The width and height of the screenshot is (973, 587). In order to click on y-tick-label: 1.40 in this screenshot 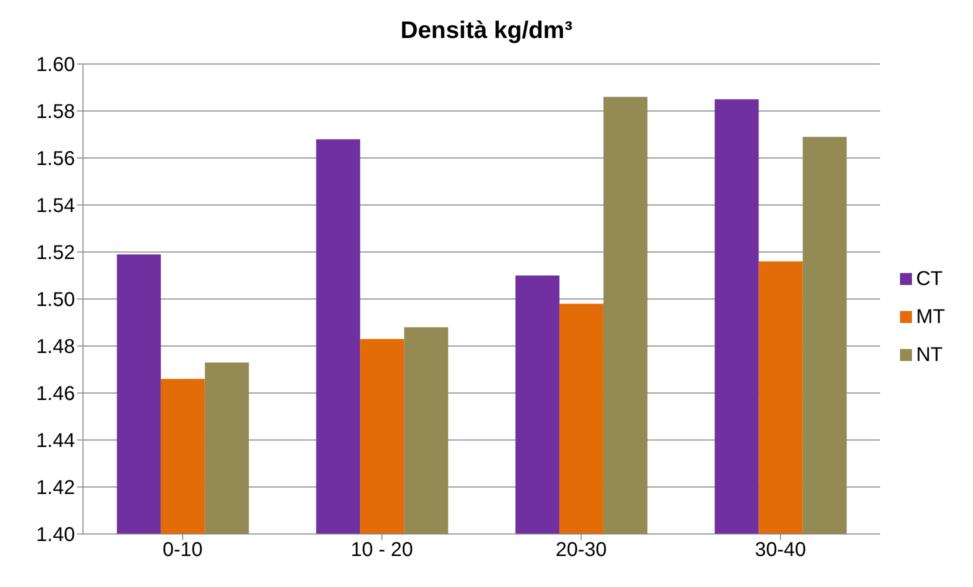, I will do `click(55, 535)`.